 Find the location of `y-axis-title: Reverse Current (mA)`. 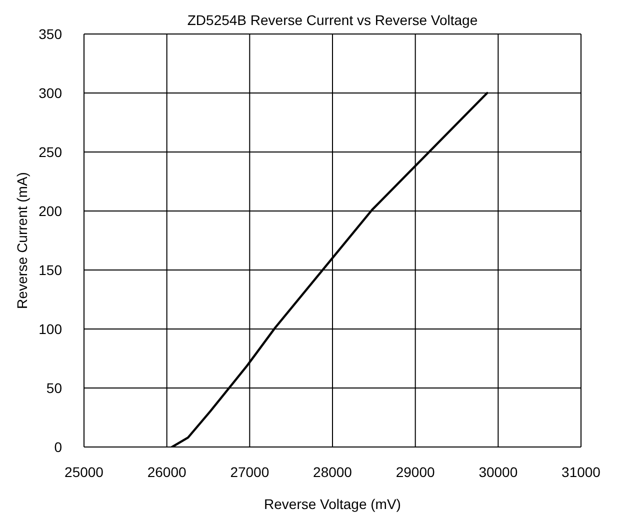

y-axis-title: Reverse Current (mA) is located at coordinates (22, 240).